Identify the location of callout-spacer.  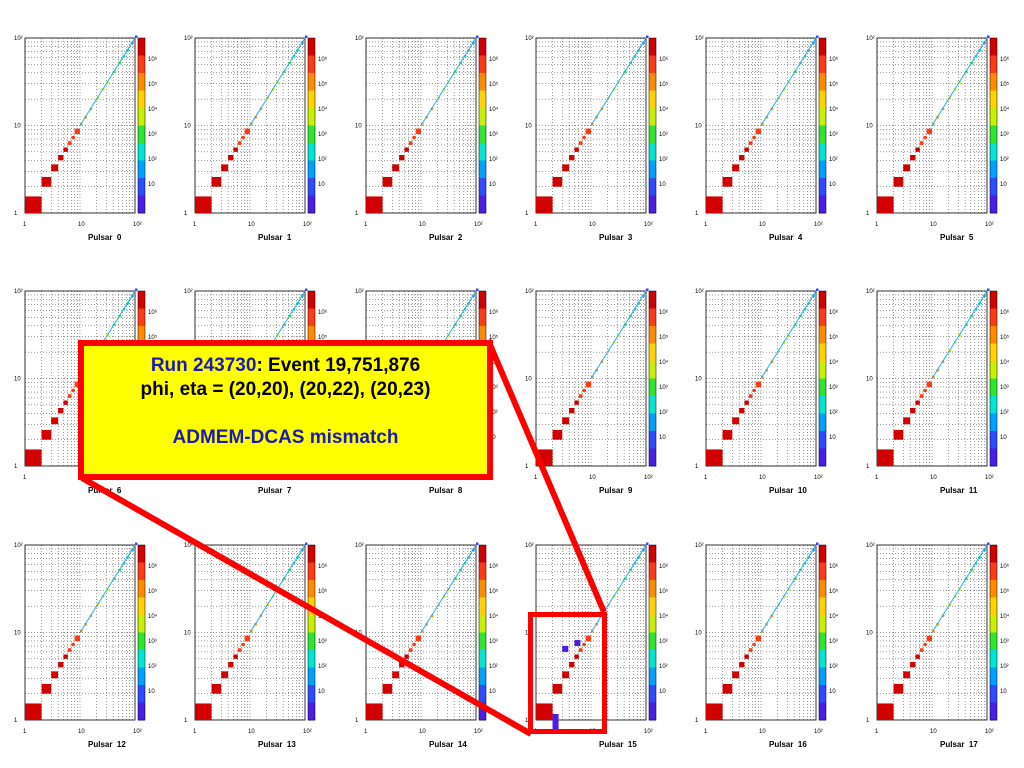
(285, 414).